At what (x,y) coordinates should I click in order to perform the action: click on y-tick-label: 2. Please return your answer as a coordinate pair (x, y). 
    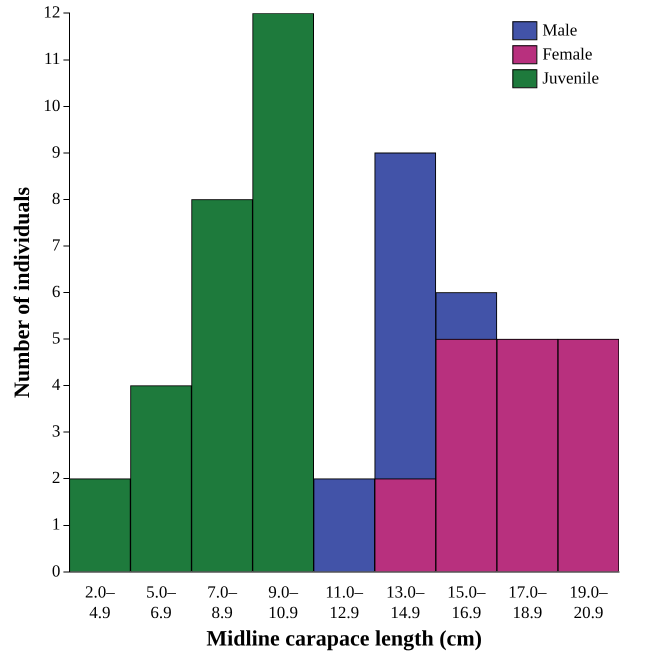
    Looking at the image, I should click on (56, 478).